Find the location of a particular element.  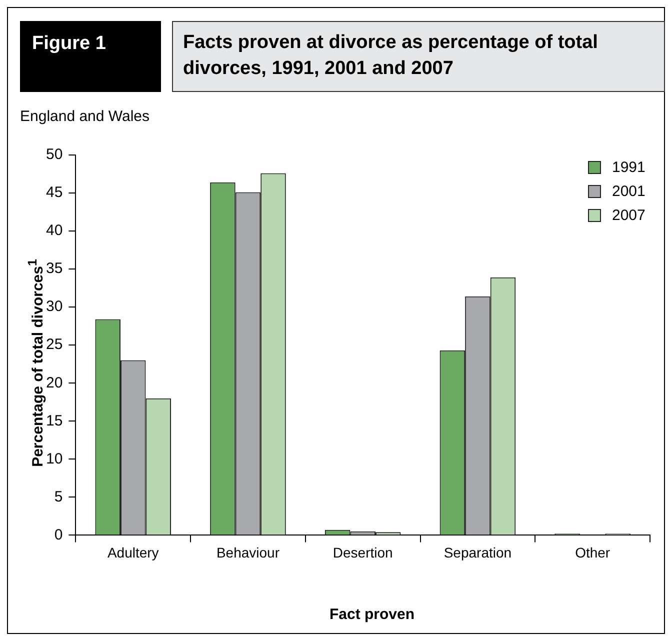

legend-label: 2001 is located at coordinates (629, 191).